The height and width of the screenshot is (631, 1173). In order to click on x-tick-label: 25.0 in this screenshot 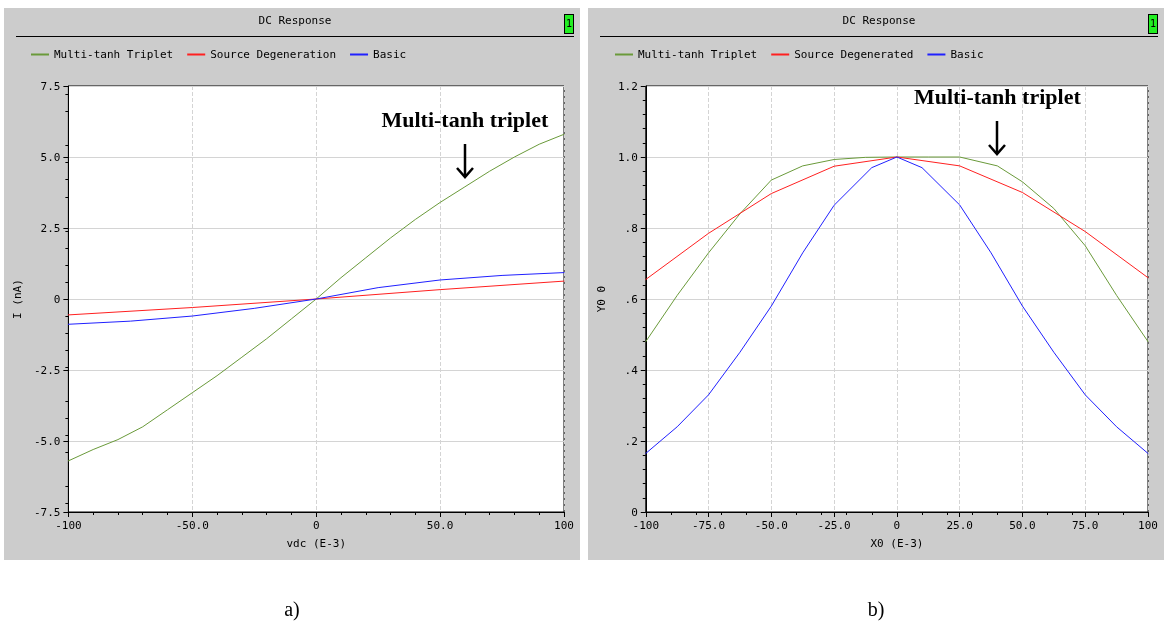, I will do `click(959, 525)`.